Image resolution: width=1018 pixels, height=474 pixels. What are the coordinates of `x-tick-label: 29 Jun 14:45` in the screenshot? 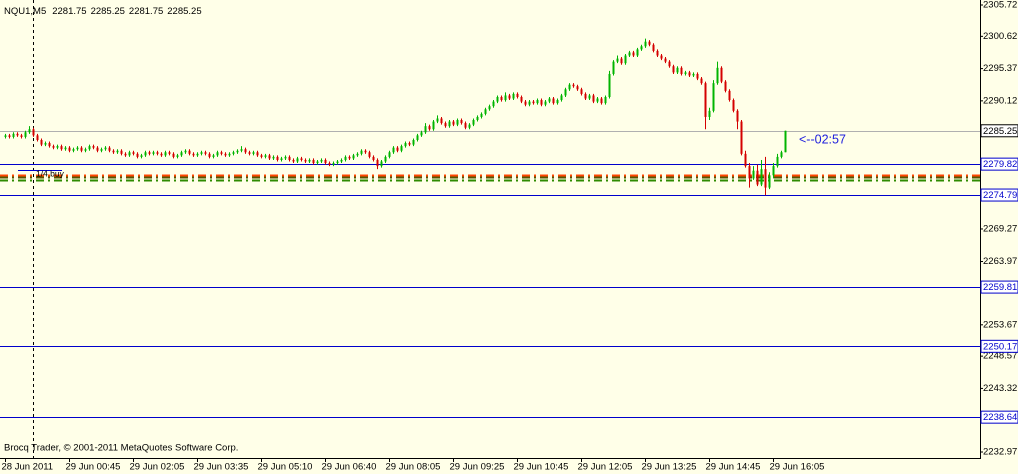 It's located at (733, 467).